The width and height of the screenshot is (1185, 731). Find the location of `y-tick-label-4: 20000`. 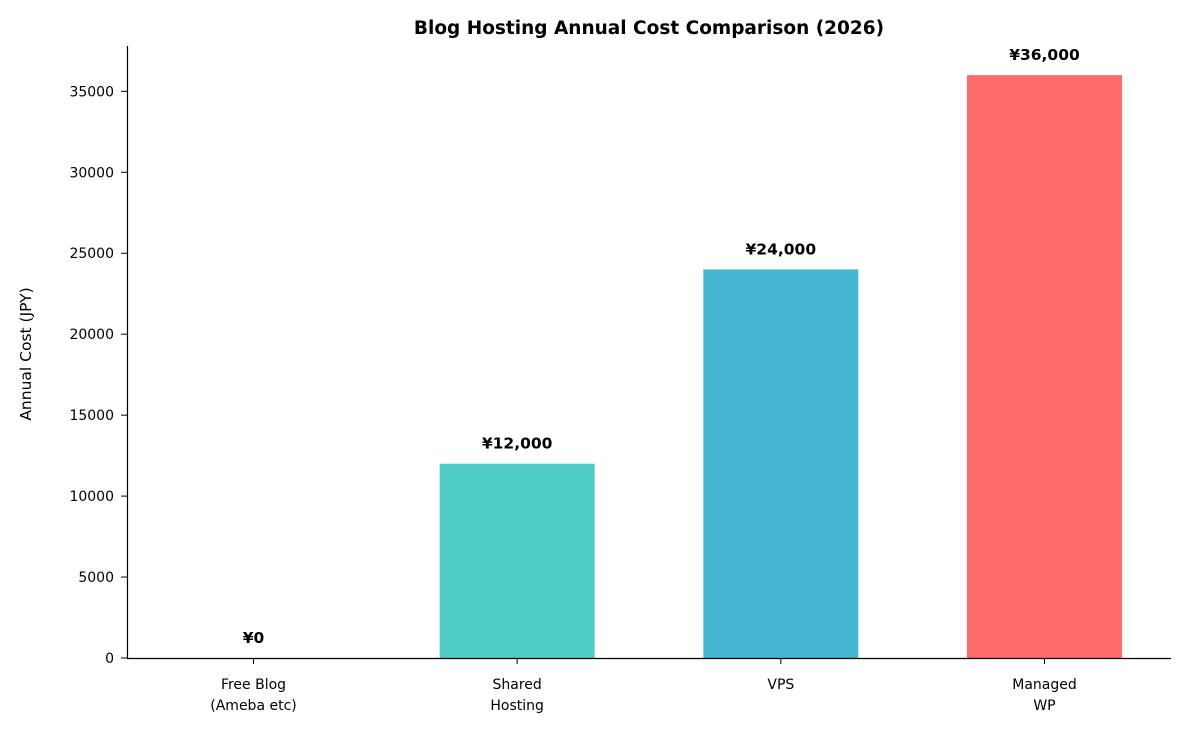

y-tick-label-4: 20000 is located at coordinates (91, 335).